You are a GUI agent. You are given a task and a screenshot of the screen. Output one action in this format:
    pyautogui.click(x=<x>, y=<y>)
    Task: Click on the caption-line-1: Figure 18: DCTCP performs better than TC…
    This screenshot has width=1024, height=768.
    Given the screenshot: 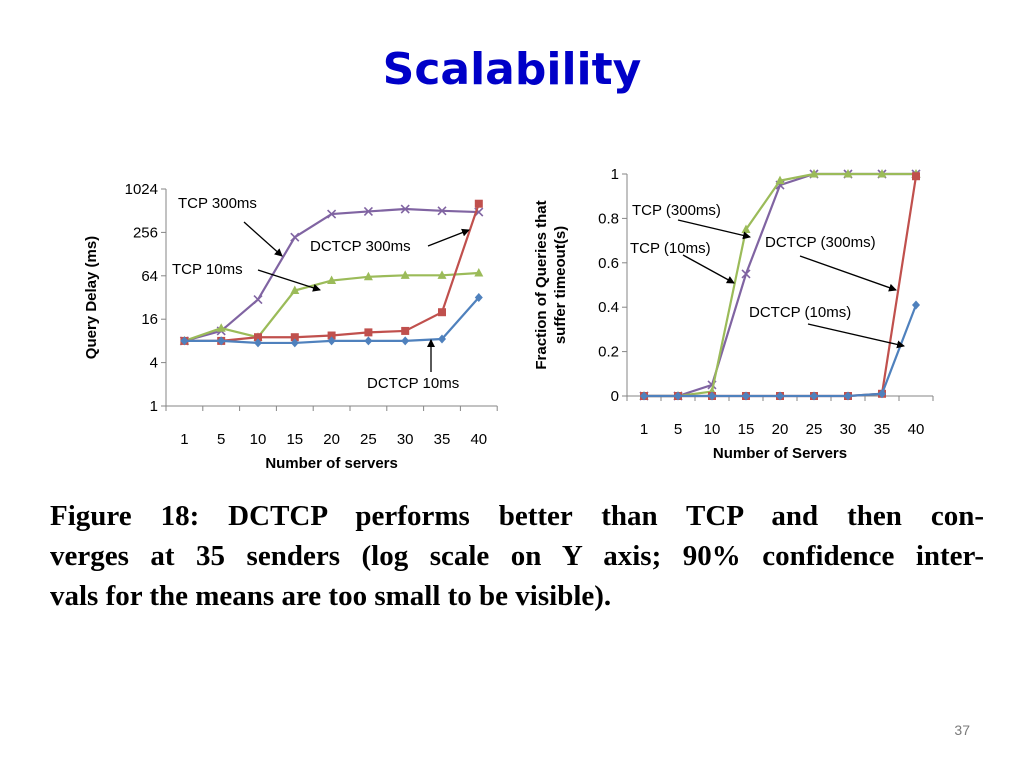 What is the action you would take?
    pyautogui.click(x=517, y=516)
    